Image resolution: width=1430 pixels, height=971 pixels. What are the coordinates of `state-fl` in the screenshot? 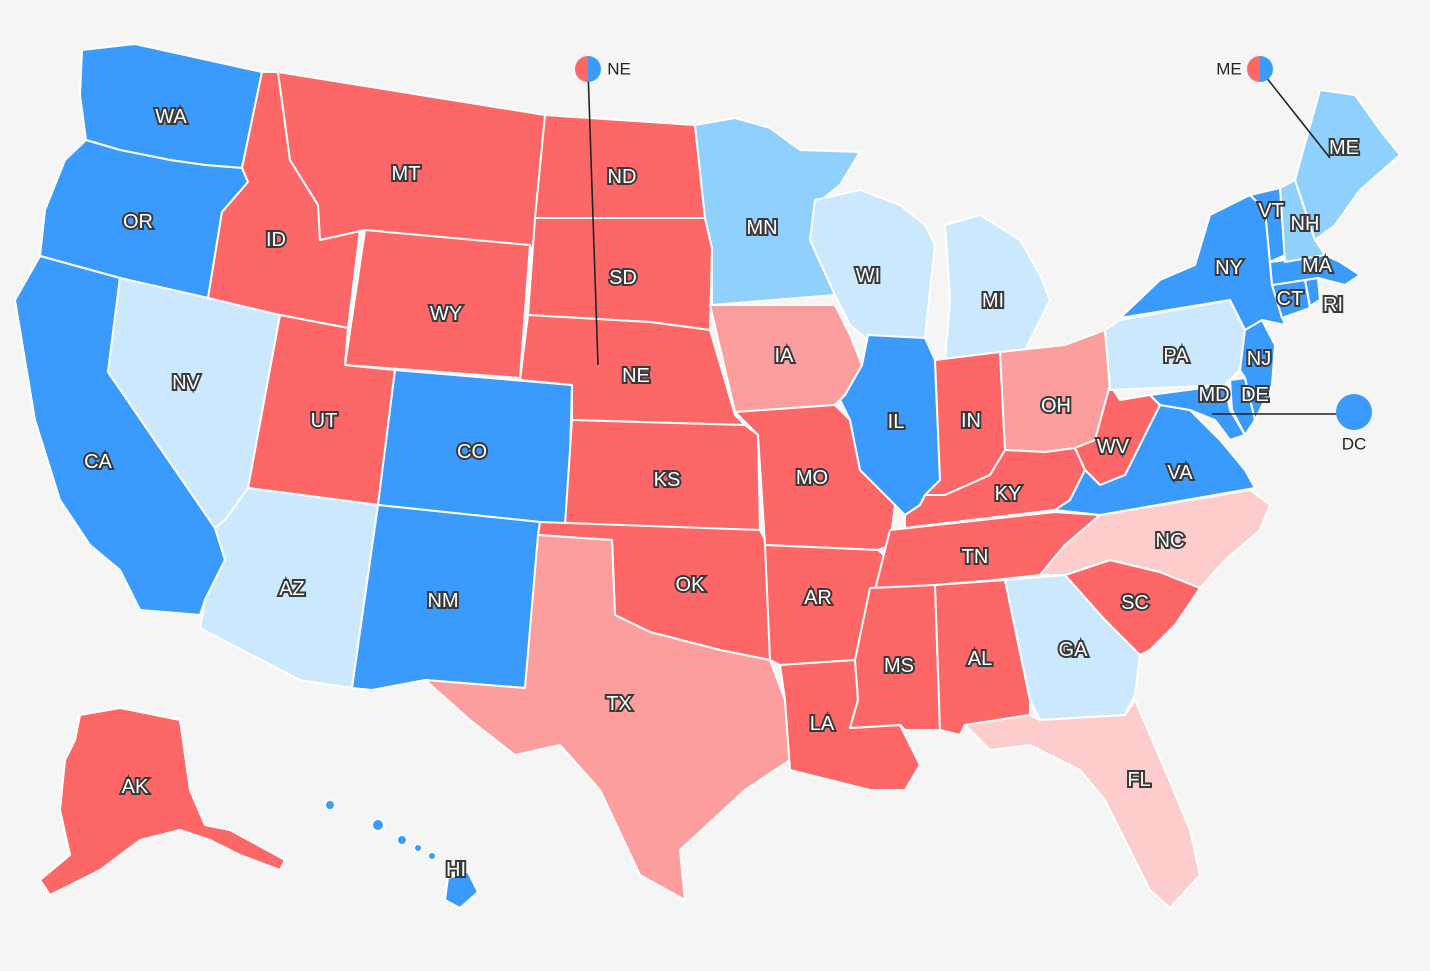 It's located at (1082, 804).